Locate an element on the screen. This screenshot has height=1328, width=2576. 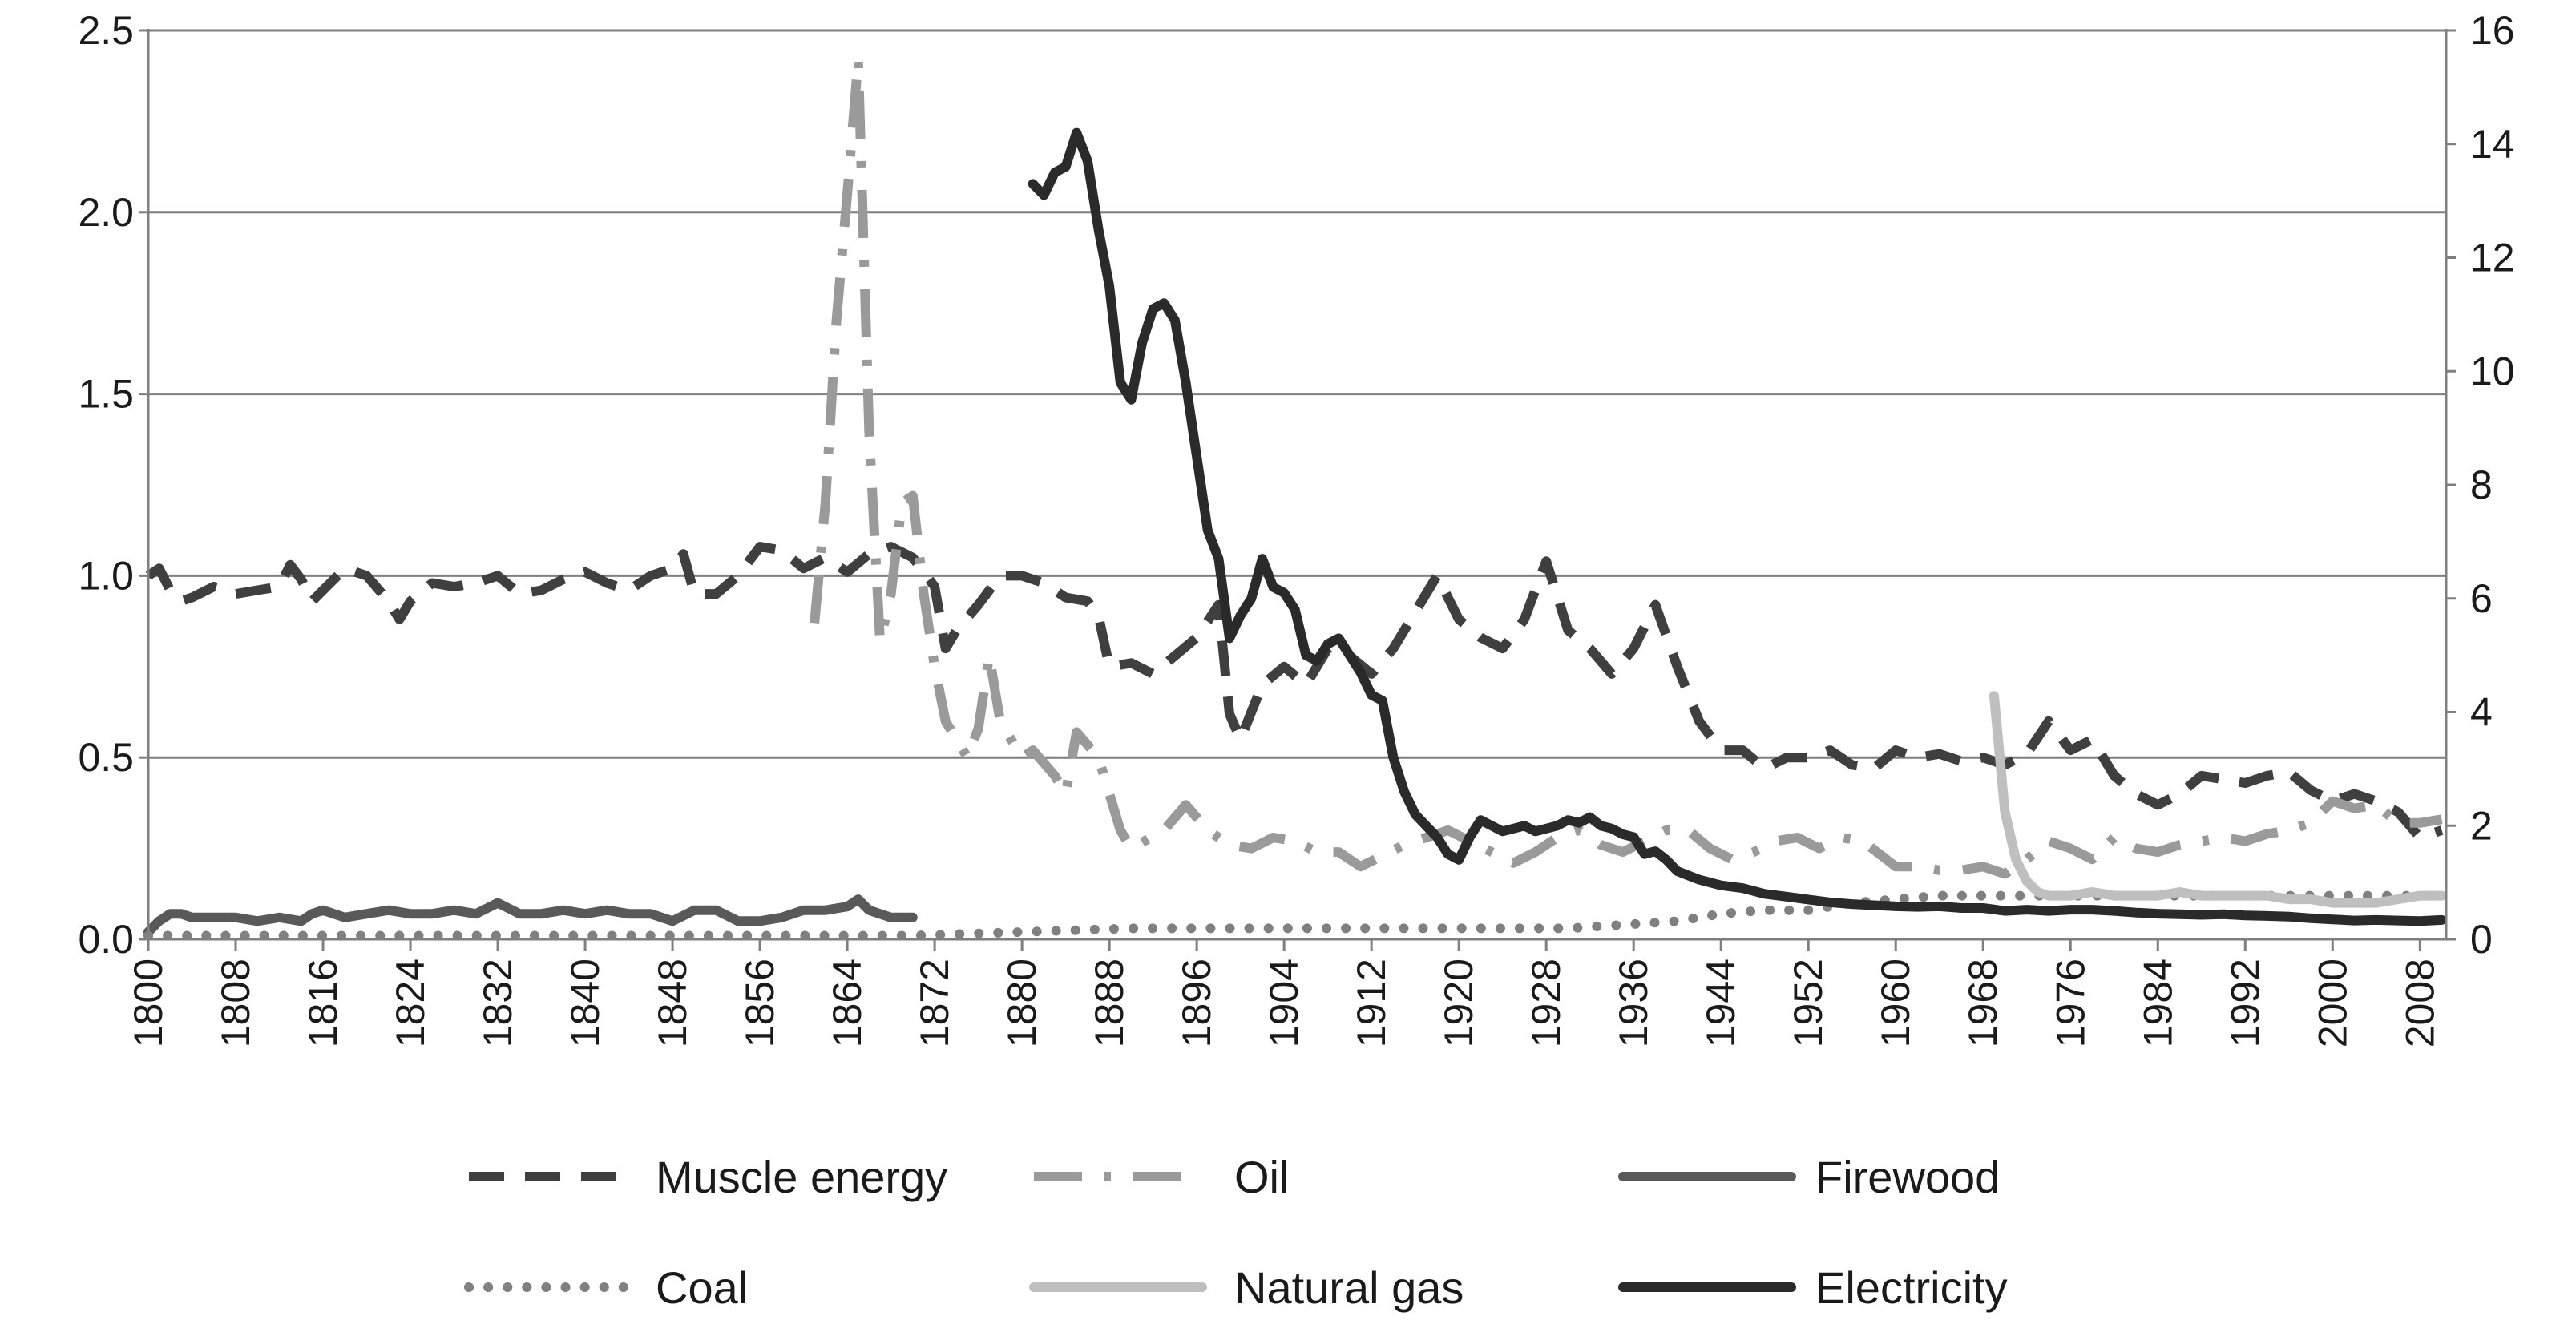
x-tick-label: 1904 is located at coordinates (1284, 1003).